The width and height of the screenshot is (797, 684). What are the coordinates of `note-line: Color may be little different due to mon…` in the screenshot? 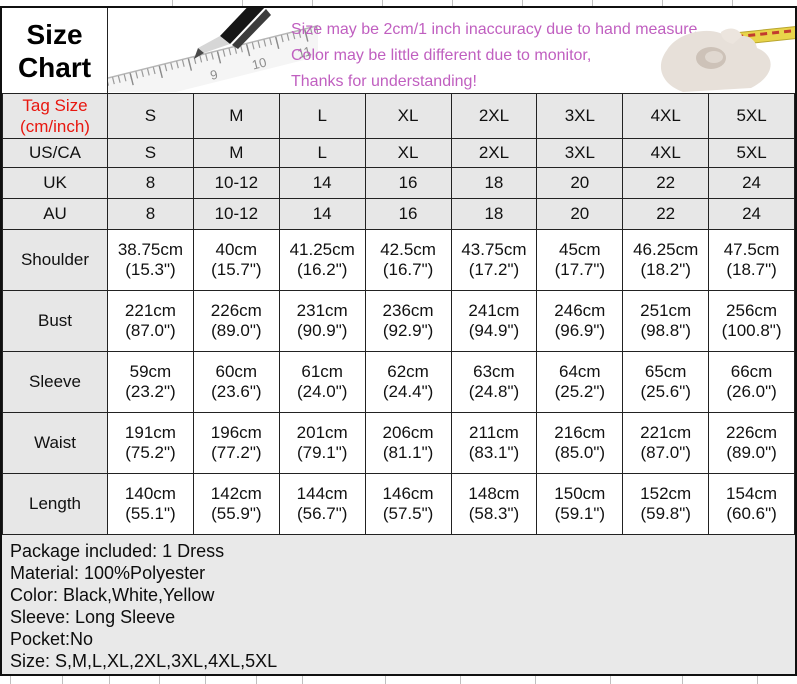 It's located at (441, 55).